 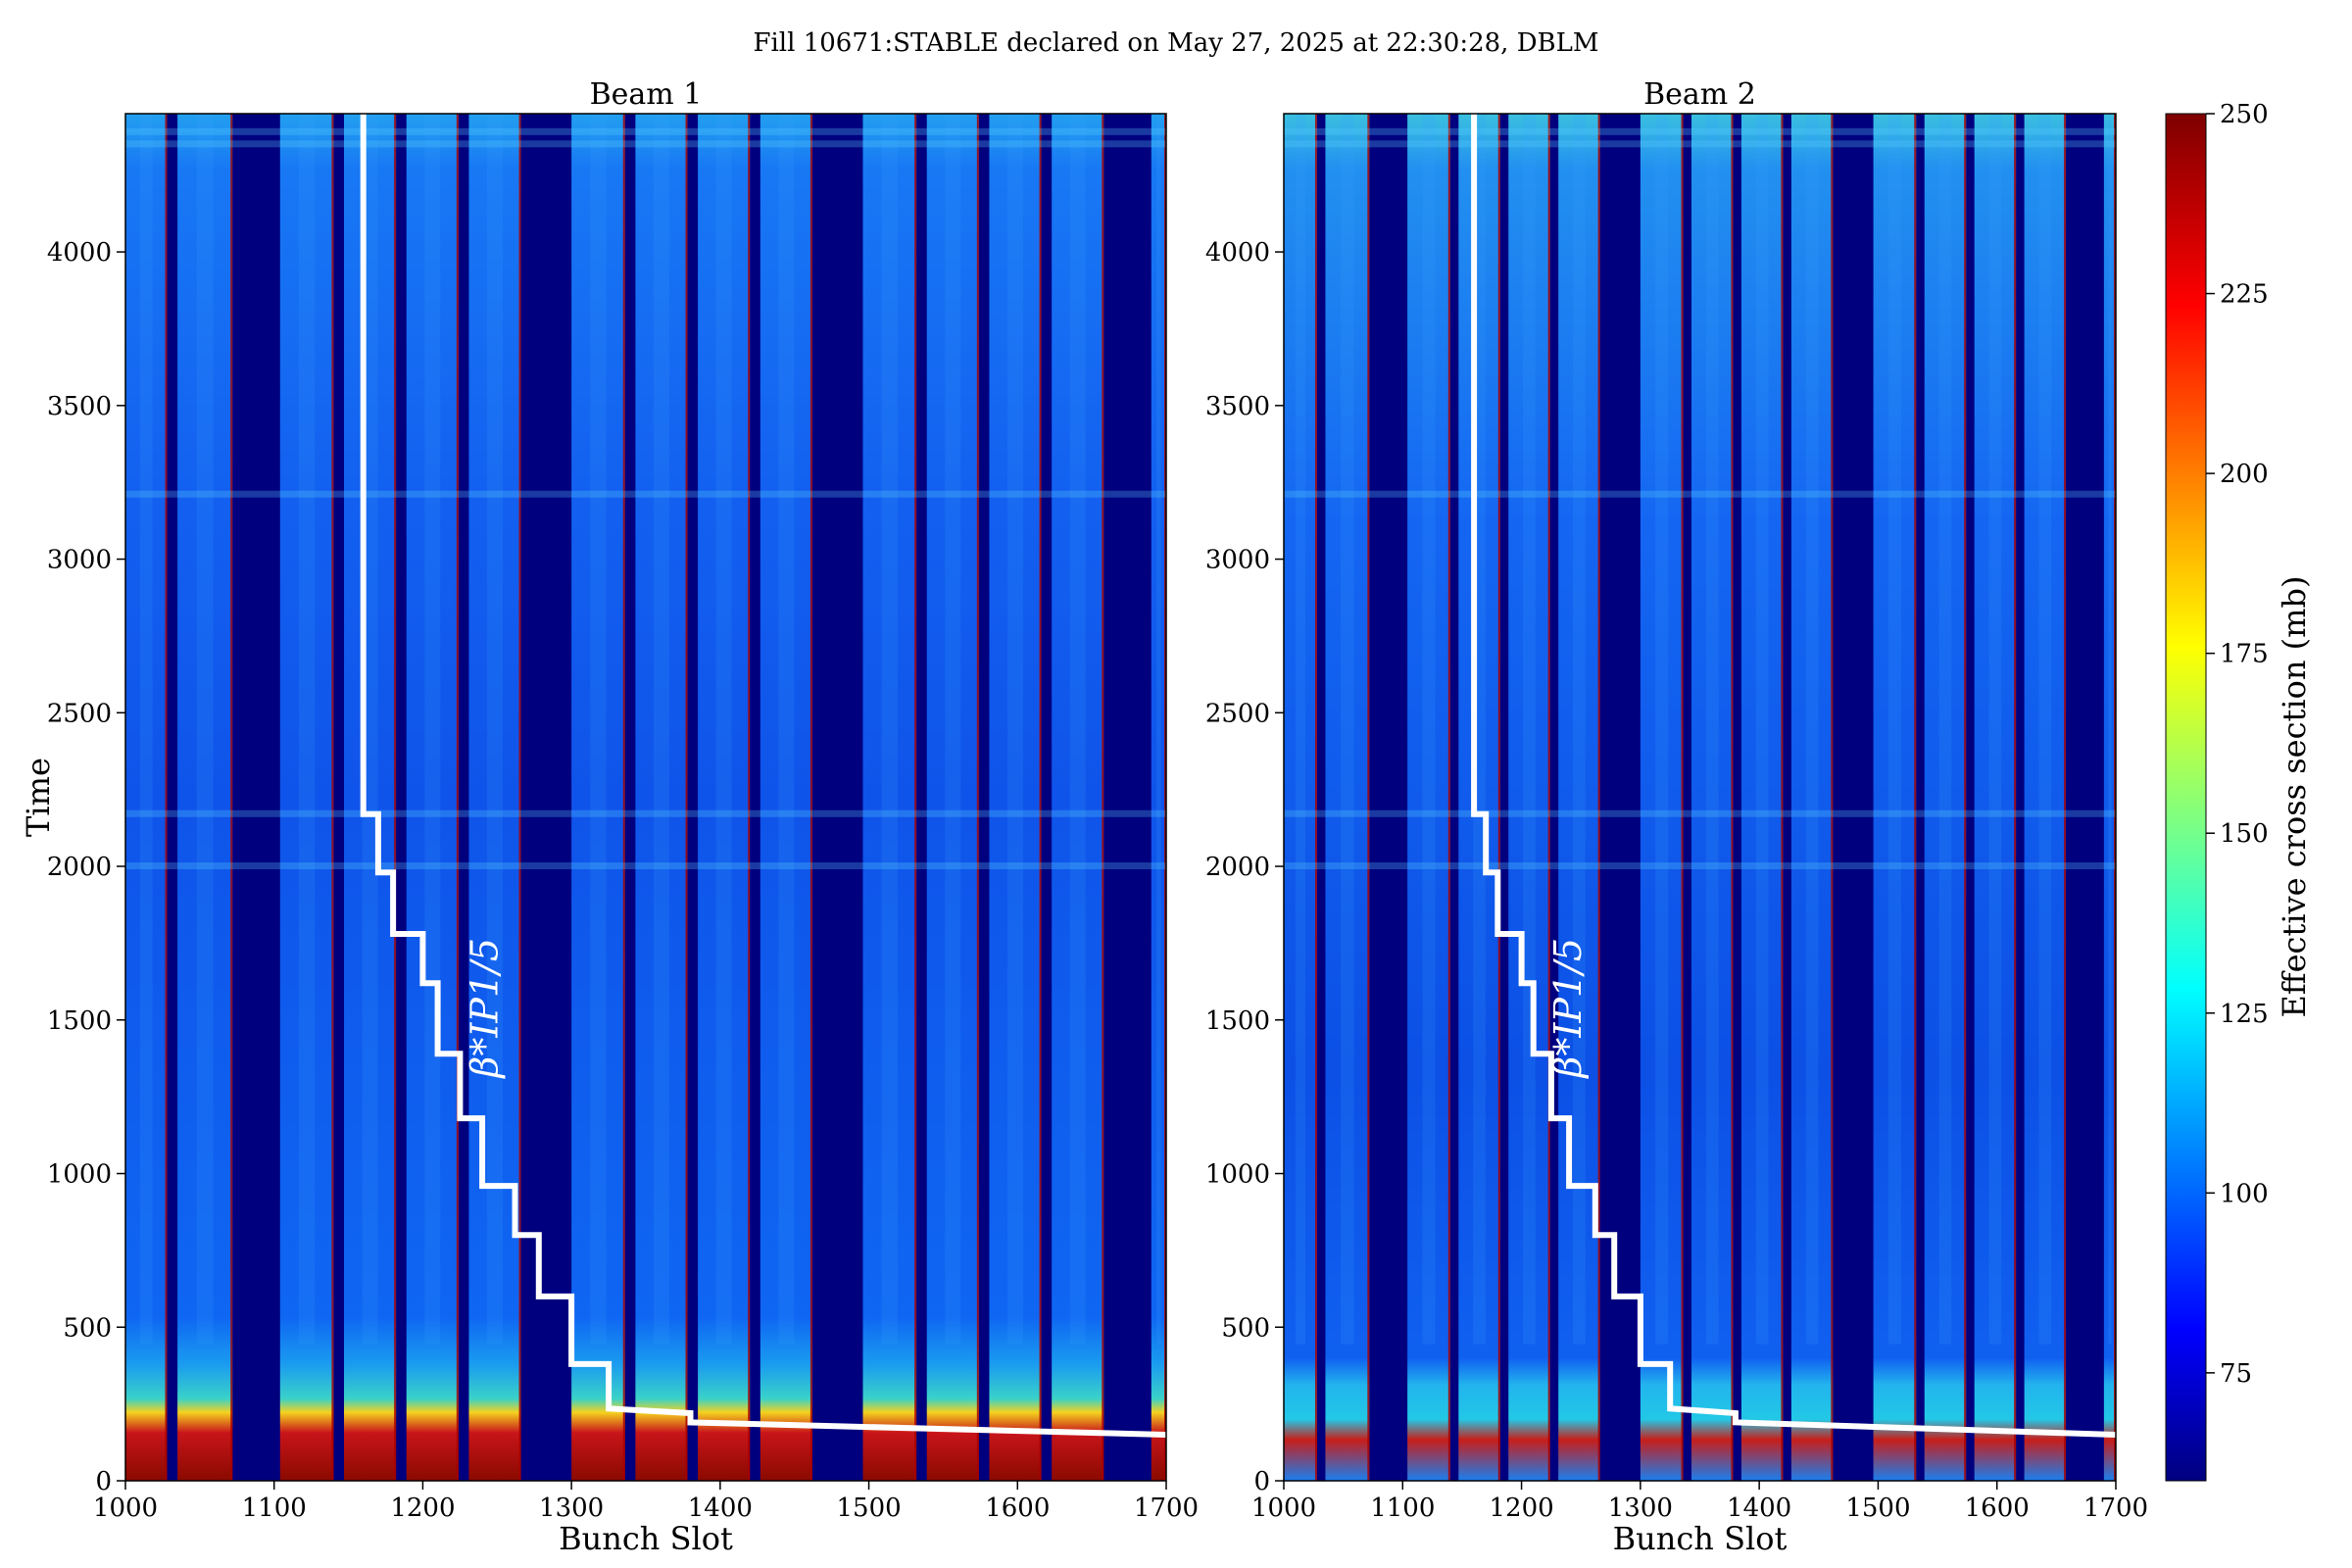 What do you see at coordinates (1640, 1508) in the screenshot?
I see `x-tick-label: 1300` at bounding box center [1640, 1508].